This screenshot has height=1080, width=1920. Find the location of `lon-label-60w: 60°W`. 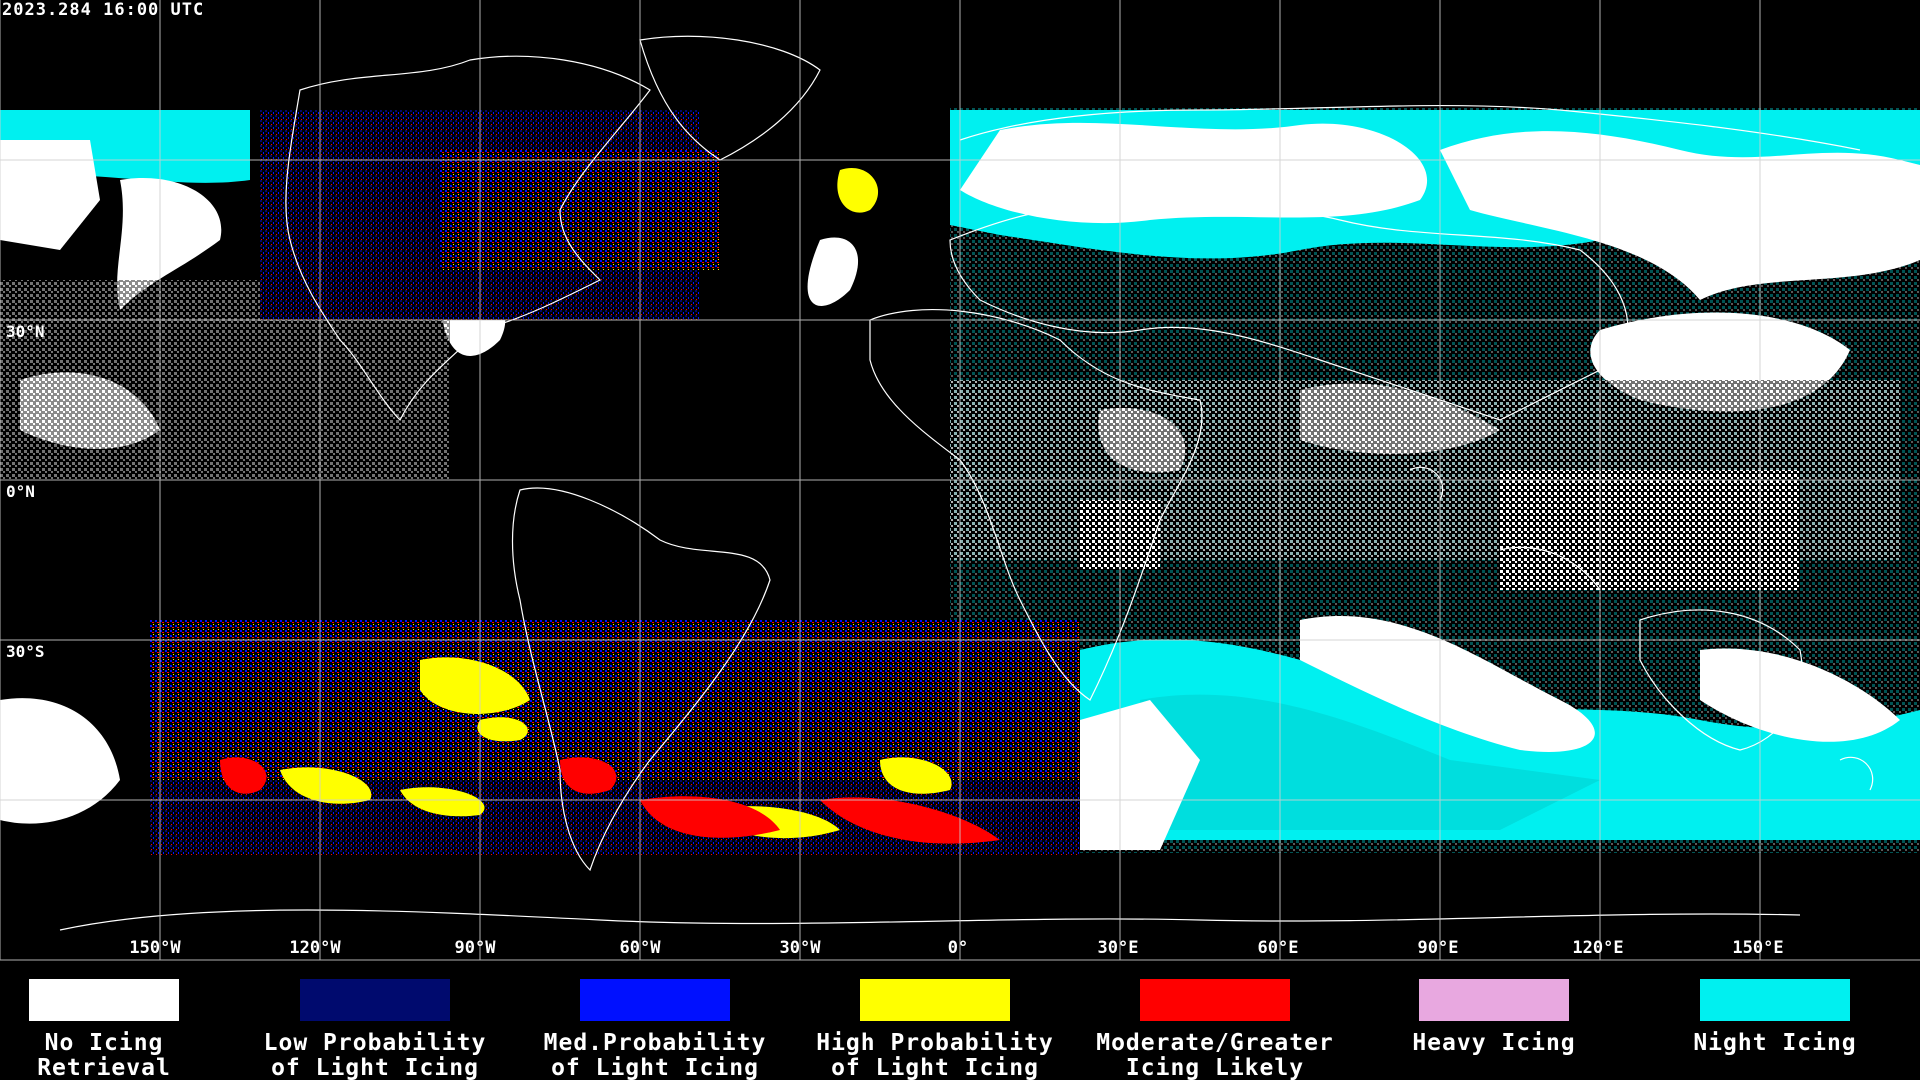

lon-label-60w: 60°W is located at coordinates (640, 948).